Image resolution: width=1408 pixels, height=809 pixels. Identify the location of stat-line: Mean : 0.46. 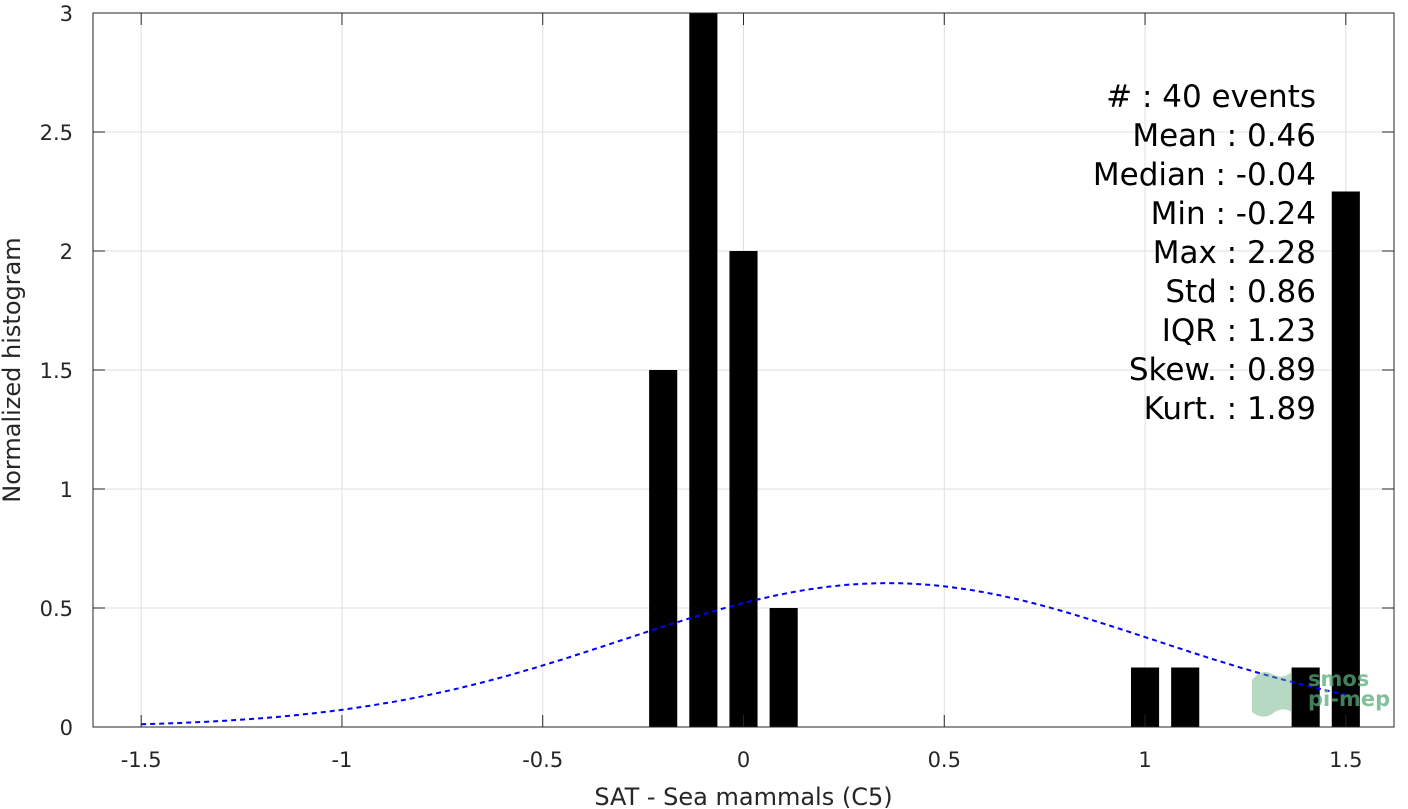
(1224, 136).